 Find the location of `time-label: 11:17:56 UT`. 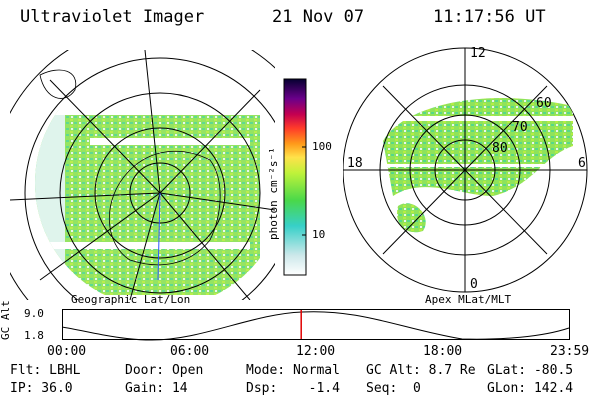

time-label: 11:17:56 UT is located at coordinates (489, 17).